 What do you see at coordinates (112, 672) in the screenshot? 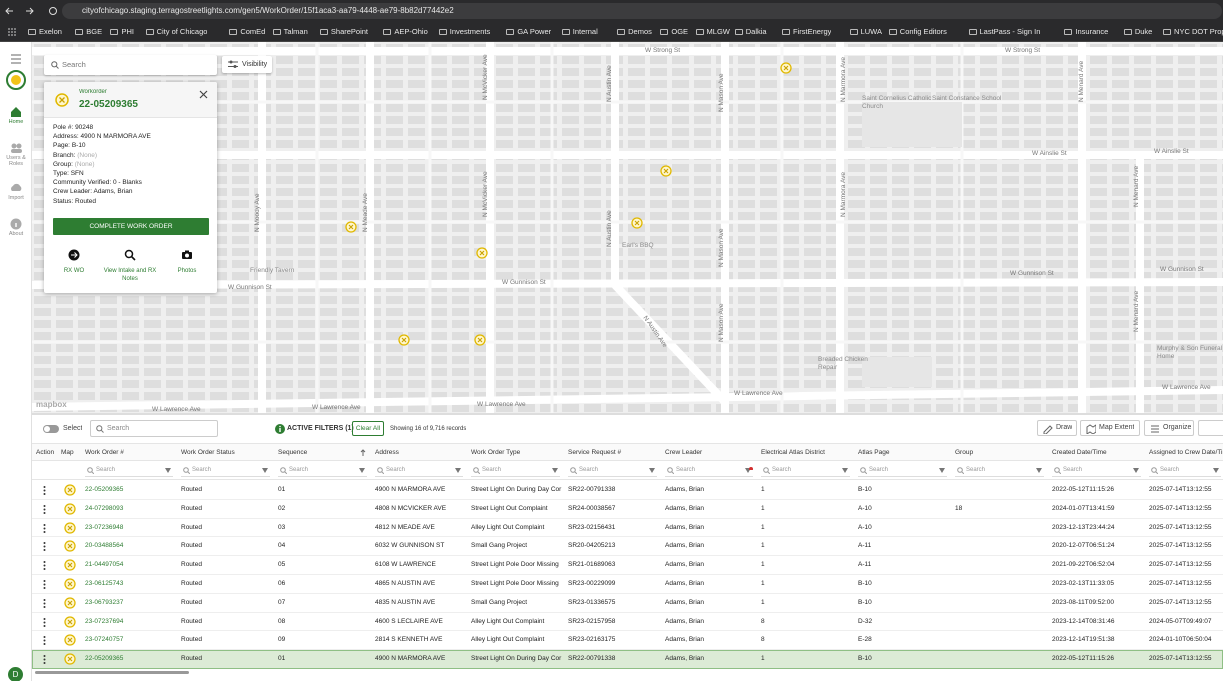
I see `scrollbar-thumb` at bounding box center [112, 672].